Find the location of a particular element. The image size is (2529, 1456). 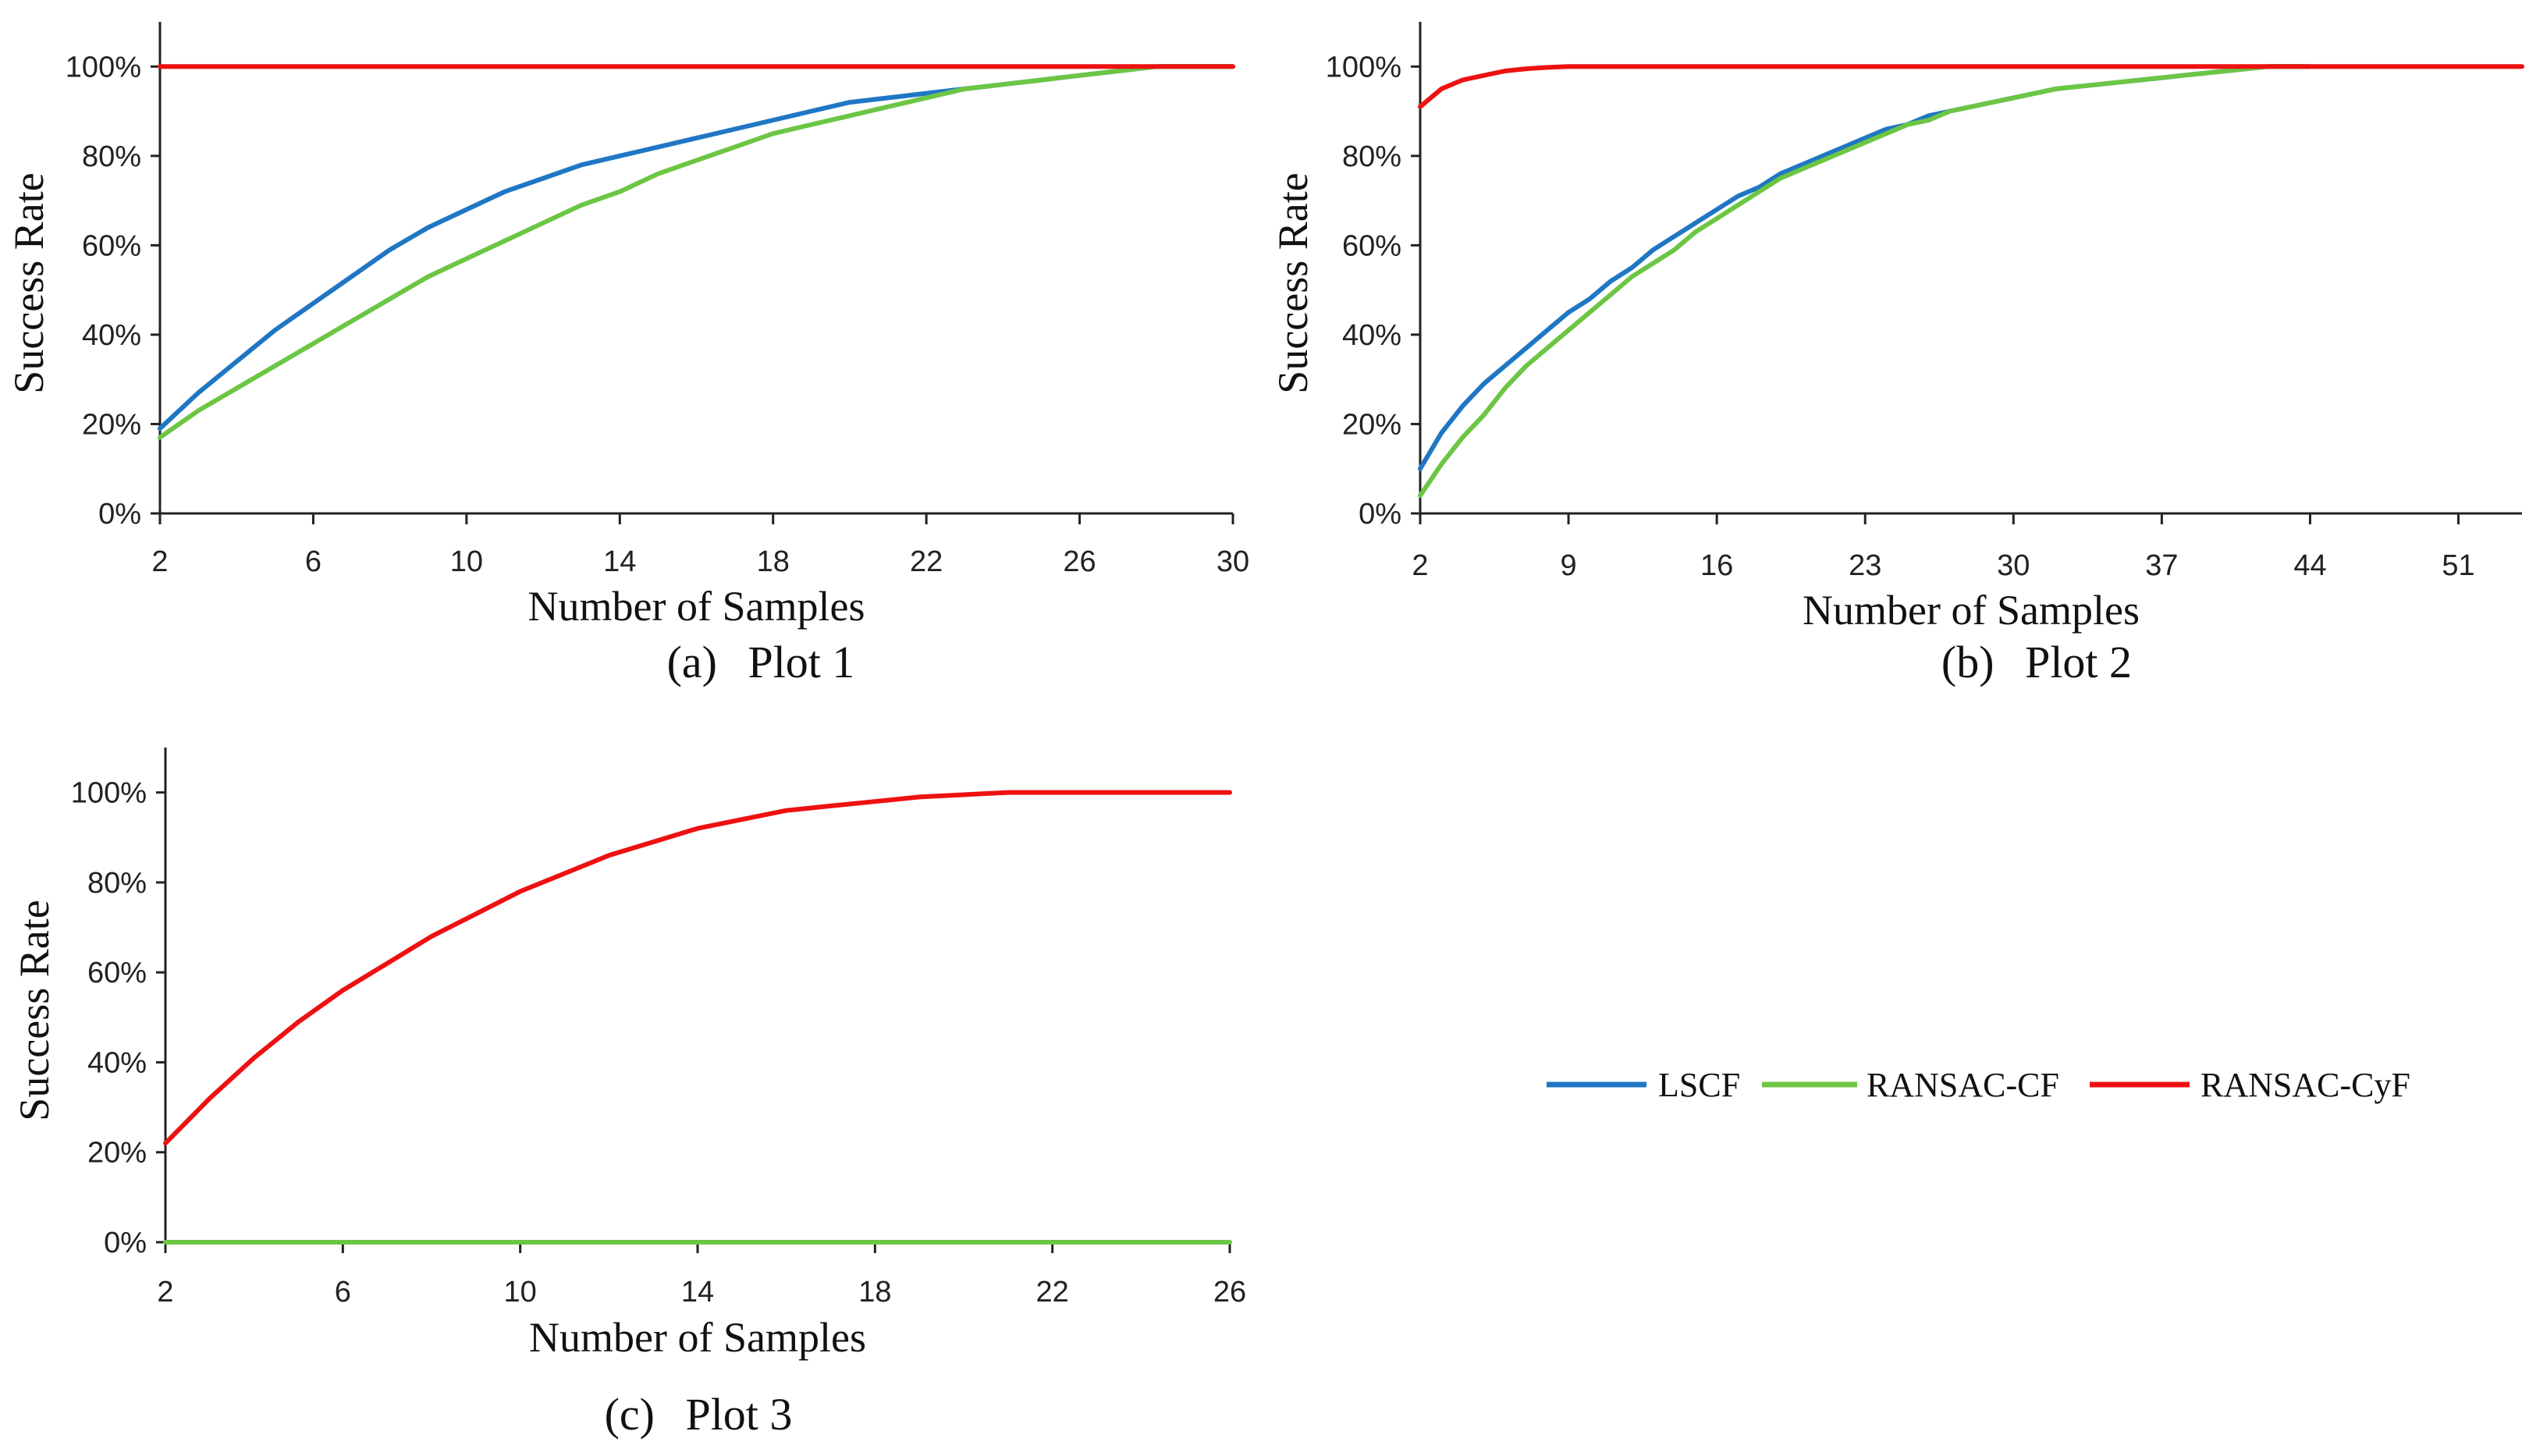

caption-plot-2: (b) Plot 2 is located at coordinates (2036, 662).